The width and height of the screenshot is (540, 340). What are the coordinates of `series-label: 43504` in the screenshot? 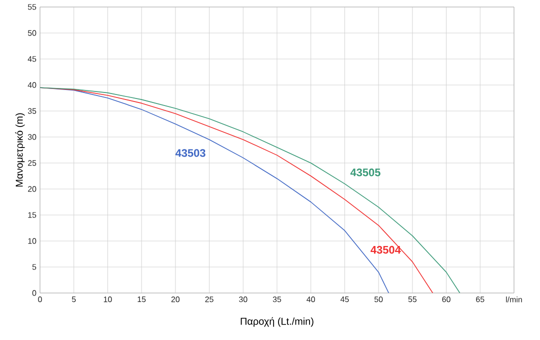 It's located at (385, 250).